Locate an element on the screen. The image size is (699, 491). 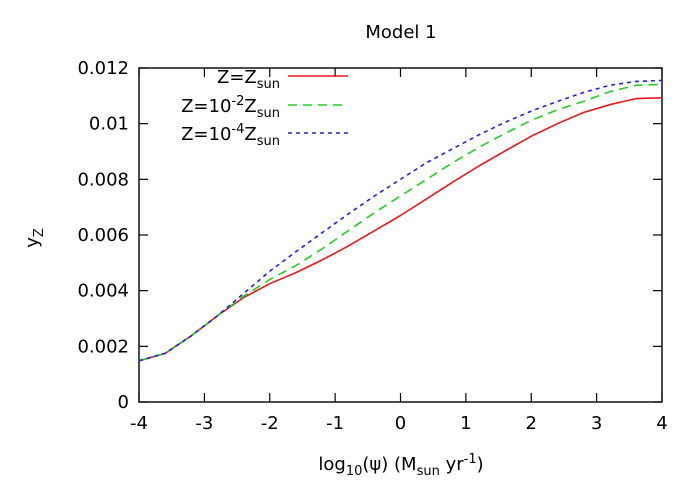
svg-text: Z=10-4Zsun is located at coordinates (230, 135).